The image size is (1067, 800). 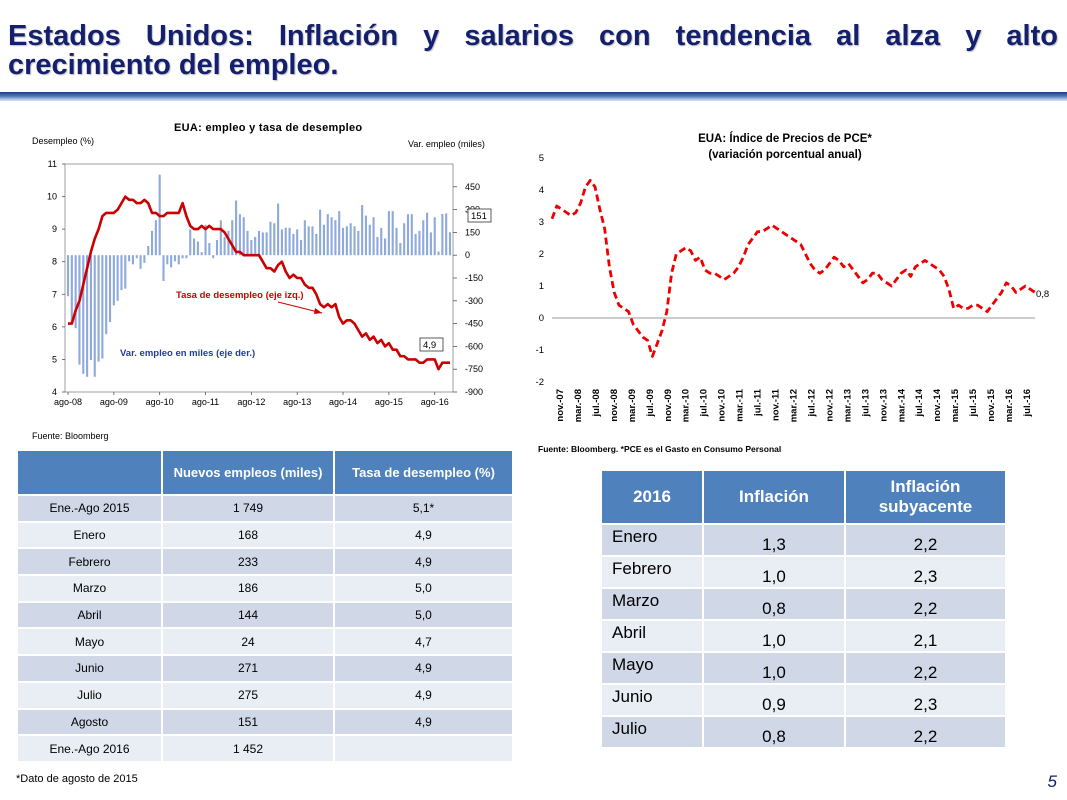 I want to click on pce-x-tick: nov.-13, so click(x=883, y=405).